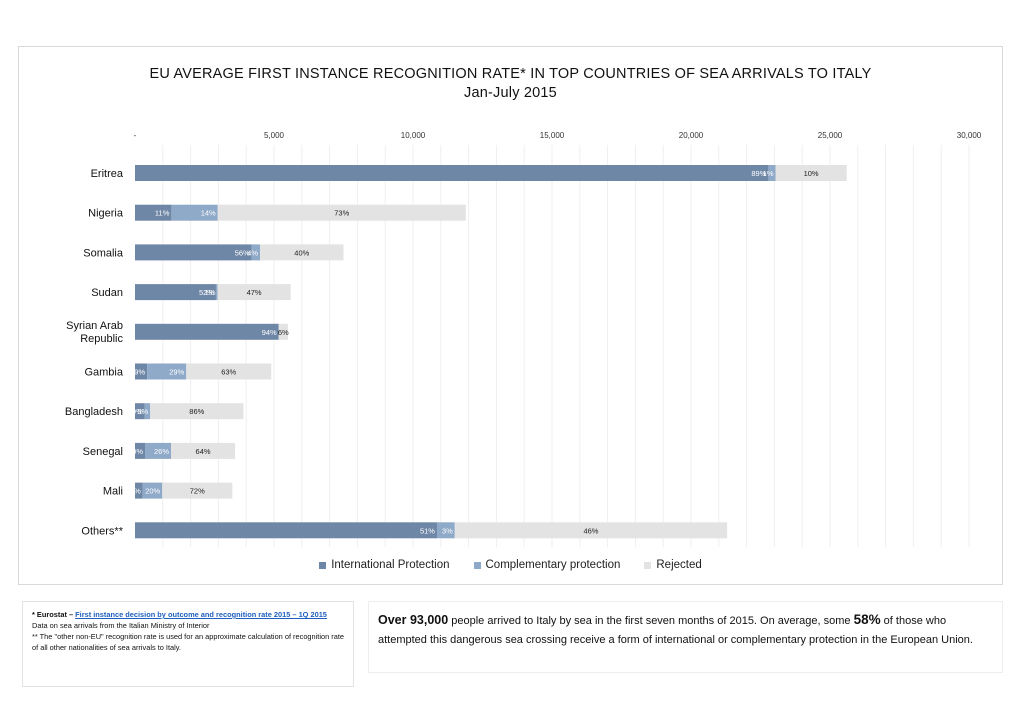  What do you see at coordinates (269, 332) in the screenshot?
I see `data-label: 94%` at bounding box center [269, 332].